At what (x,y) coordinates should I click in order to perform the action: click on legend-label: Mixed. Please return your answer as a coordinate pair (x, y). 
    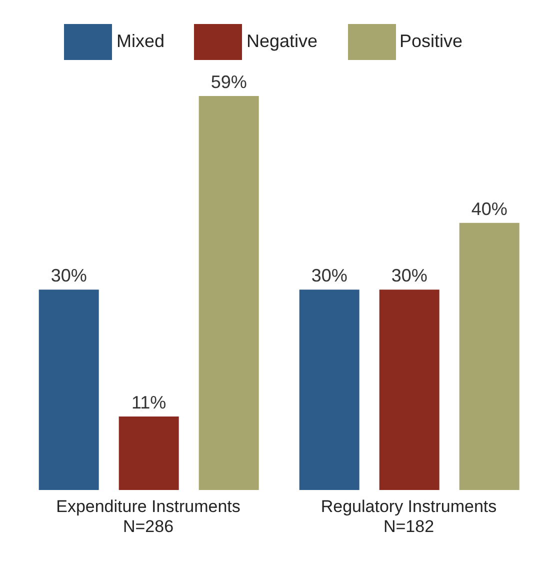
    Looking at the image, I should click on (140, 40).